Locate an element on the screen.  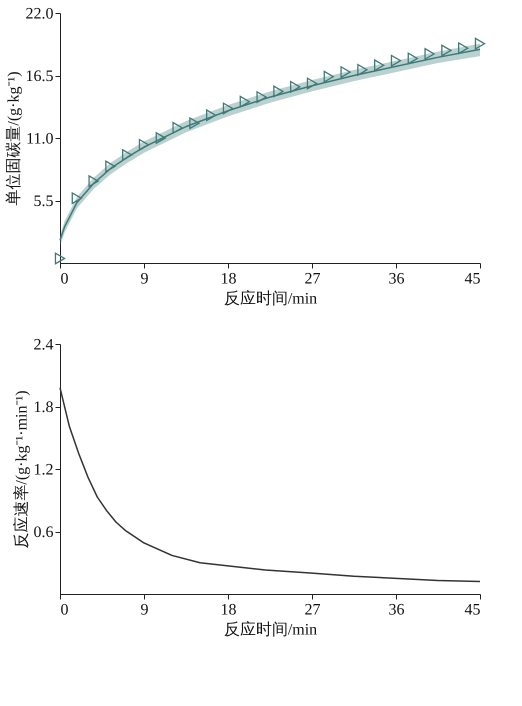
y-tick-label: 1.2 is located at coordinates (44, 470).